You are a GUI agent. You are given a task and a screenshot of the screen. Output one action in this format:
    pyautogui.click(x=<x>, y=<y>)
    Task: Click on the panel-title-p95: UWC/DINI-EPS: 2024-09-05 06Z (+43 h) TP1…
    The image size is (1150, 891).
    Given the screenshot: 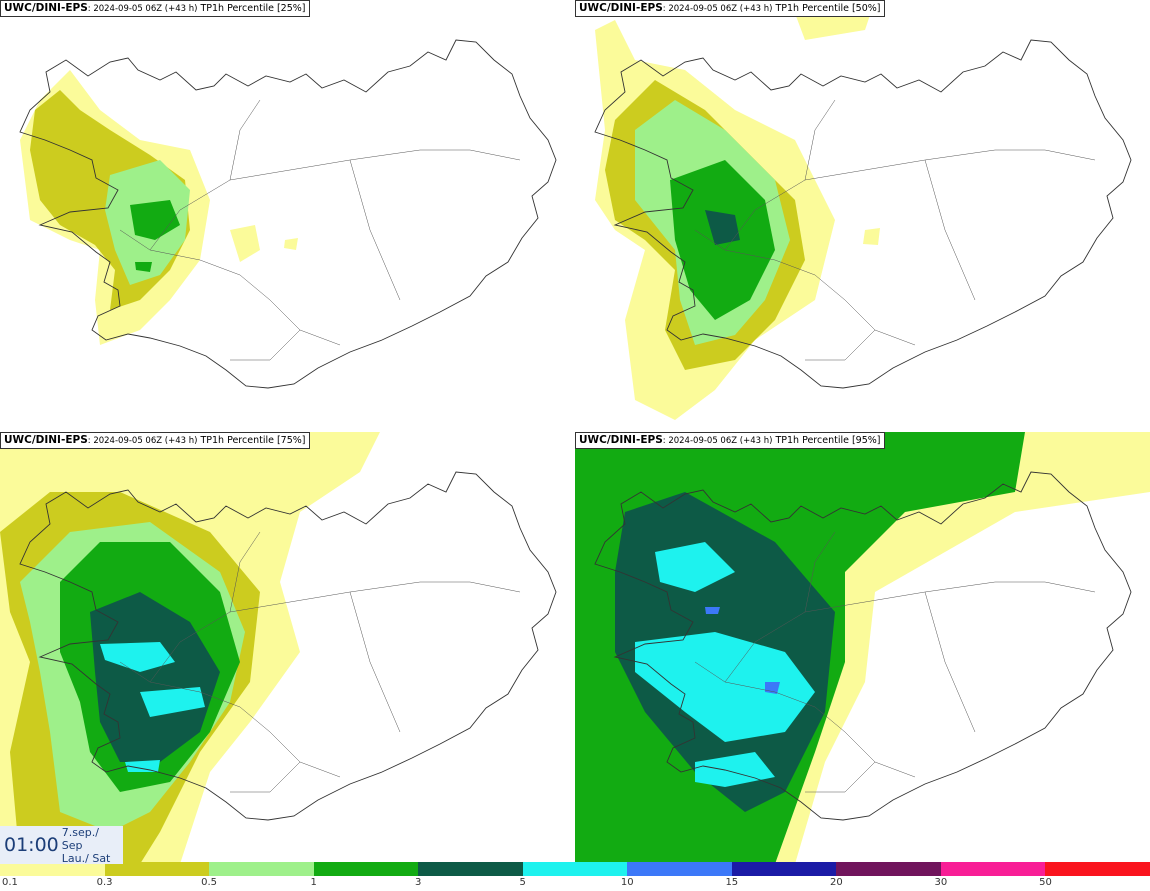 What is the action you would take?
    pyautogui.click(x=730, y=440)
    